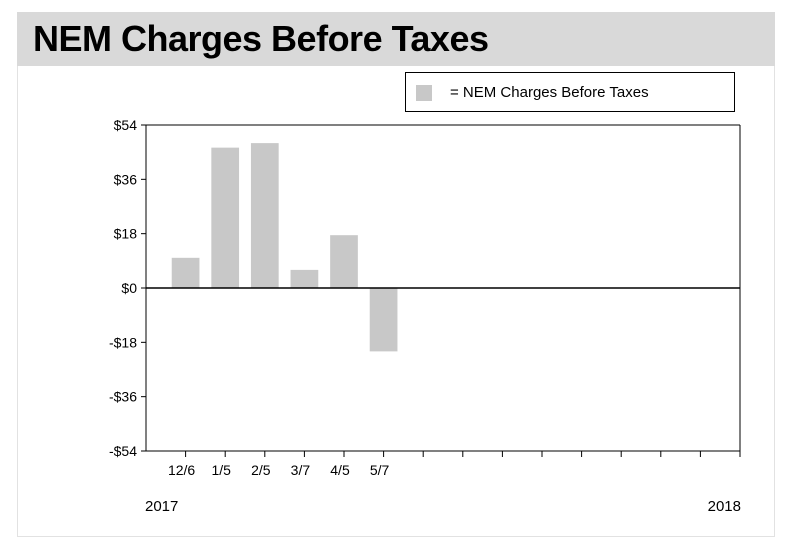  I want to click on year-label-start: 2017, so click(161, 506).